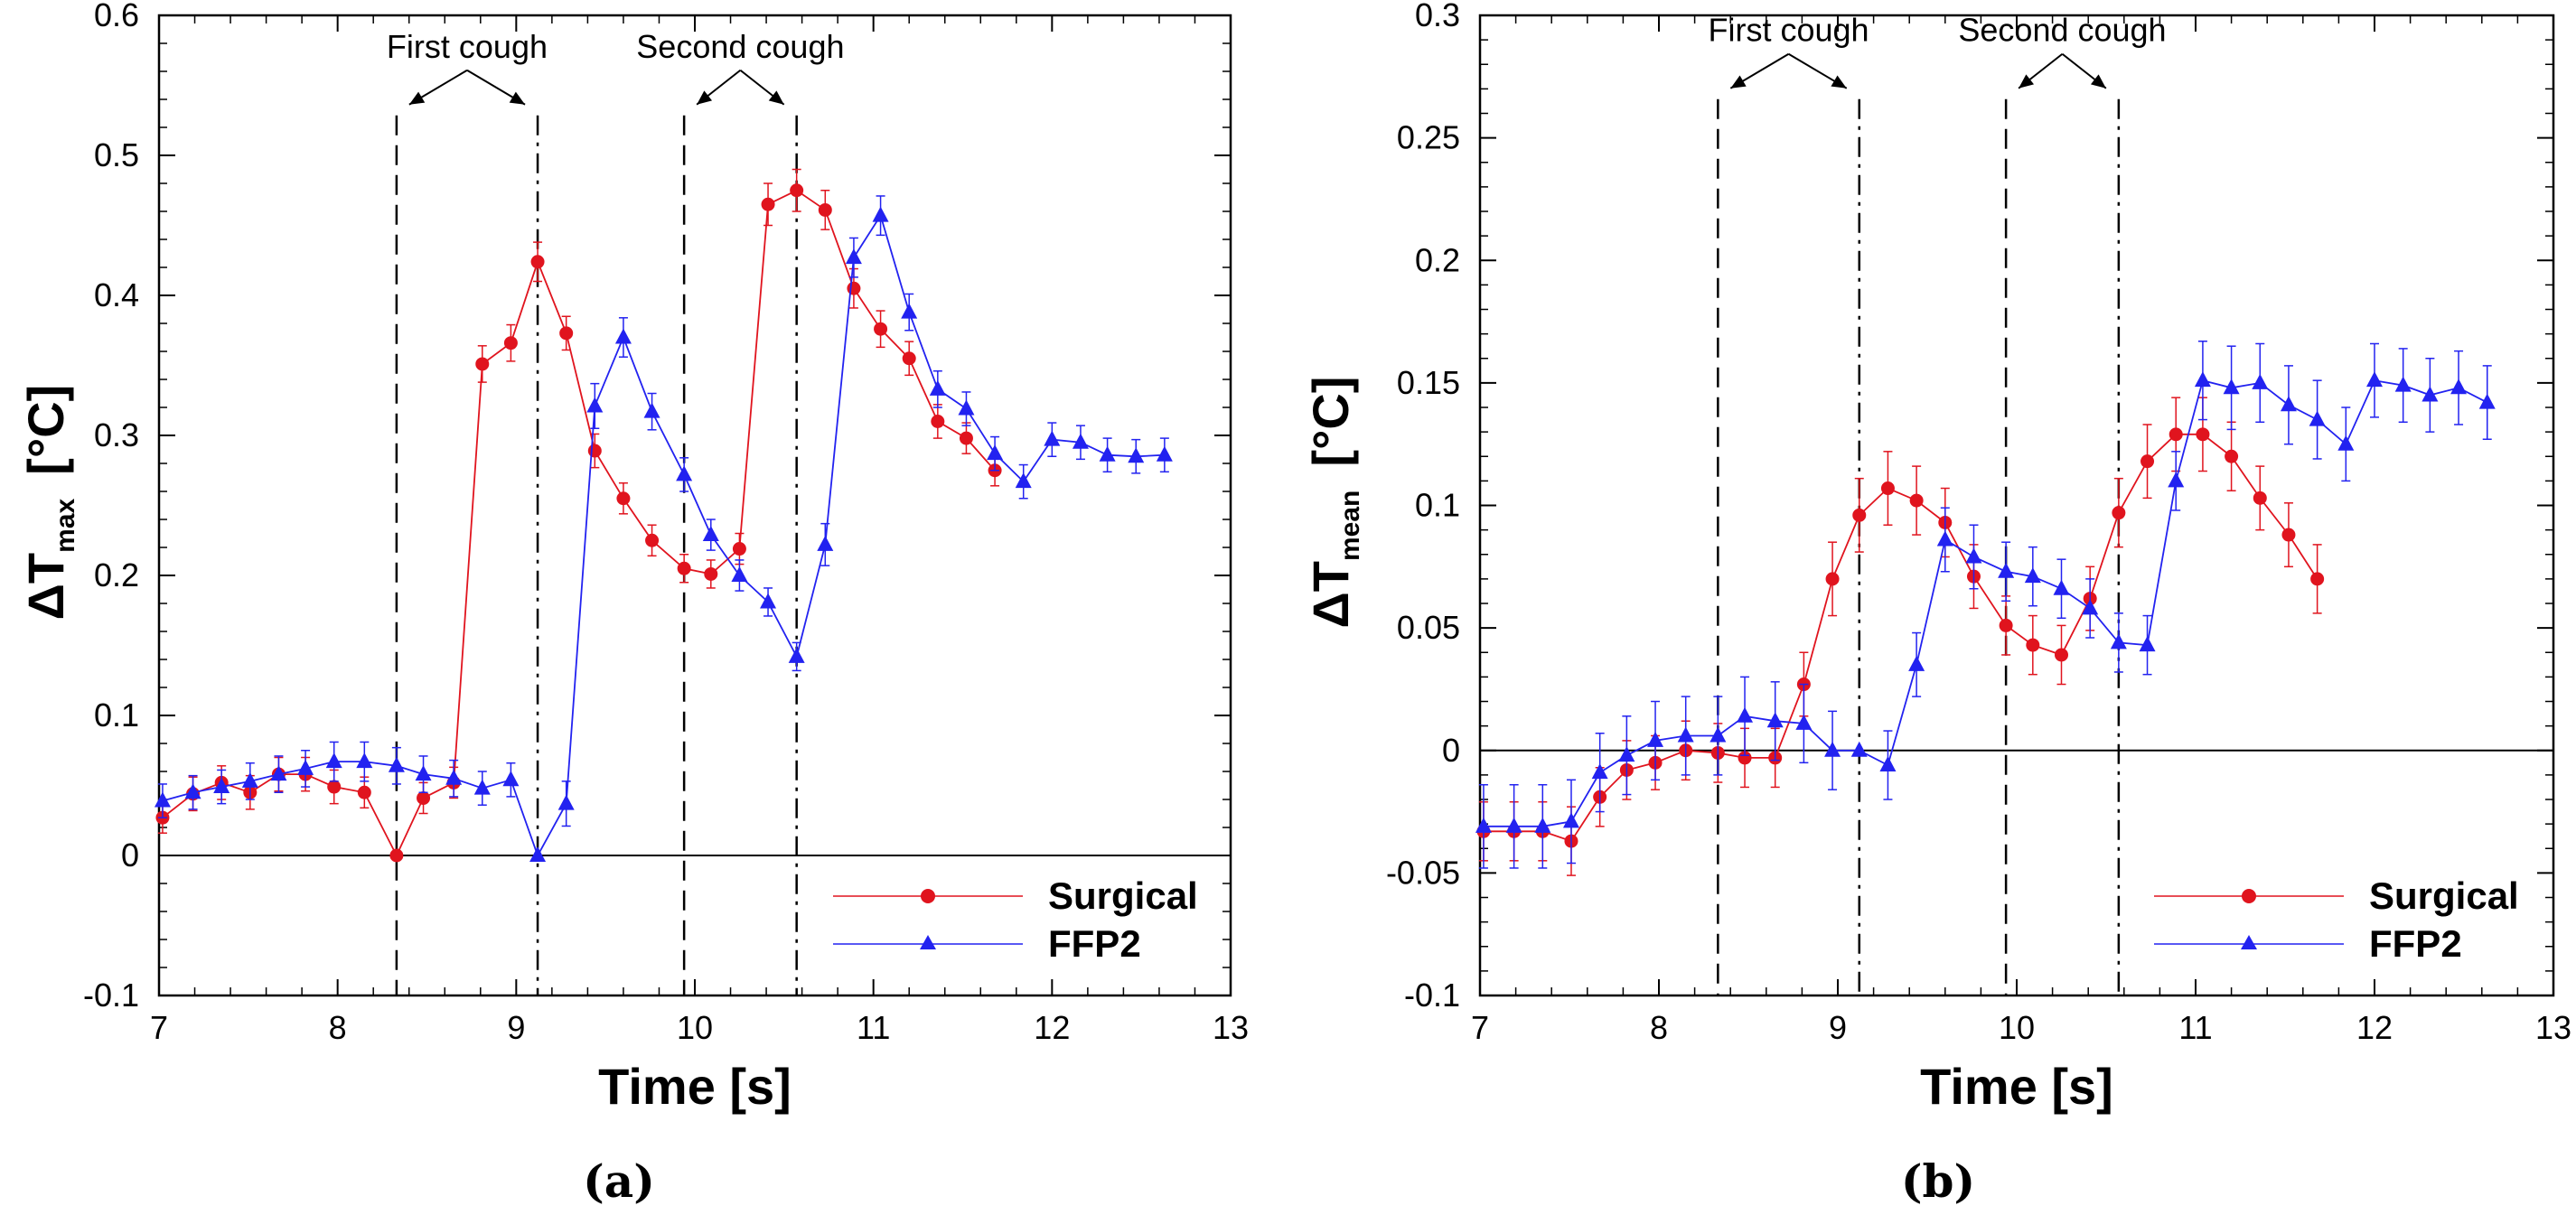 This screenshot has width=2576, height=1215. What do you see at coordinates (338, 1027) in the screenshot?
I see `x-tick-label: 8` at bounding box center [338, 1027].